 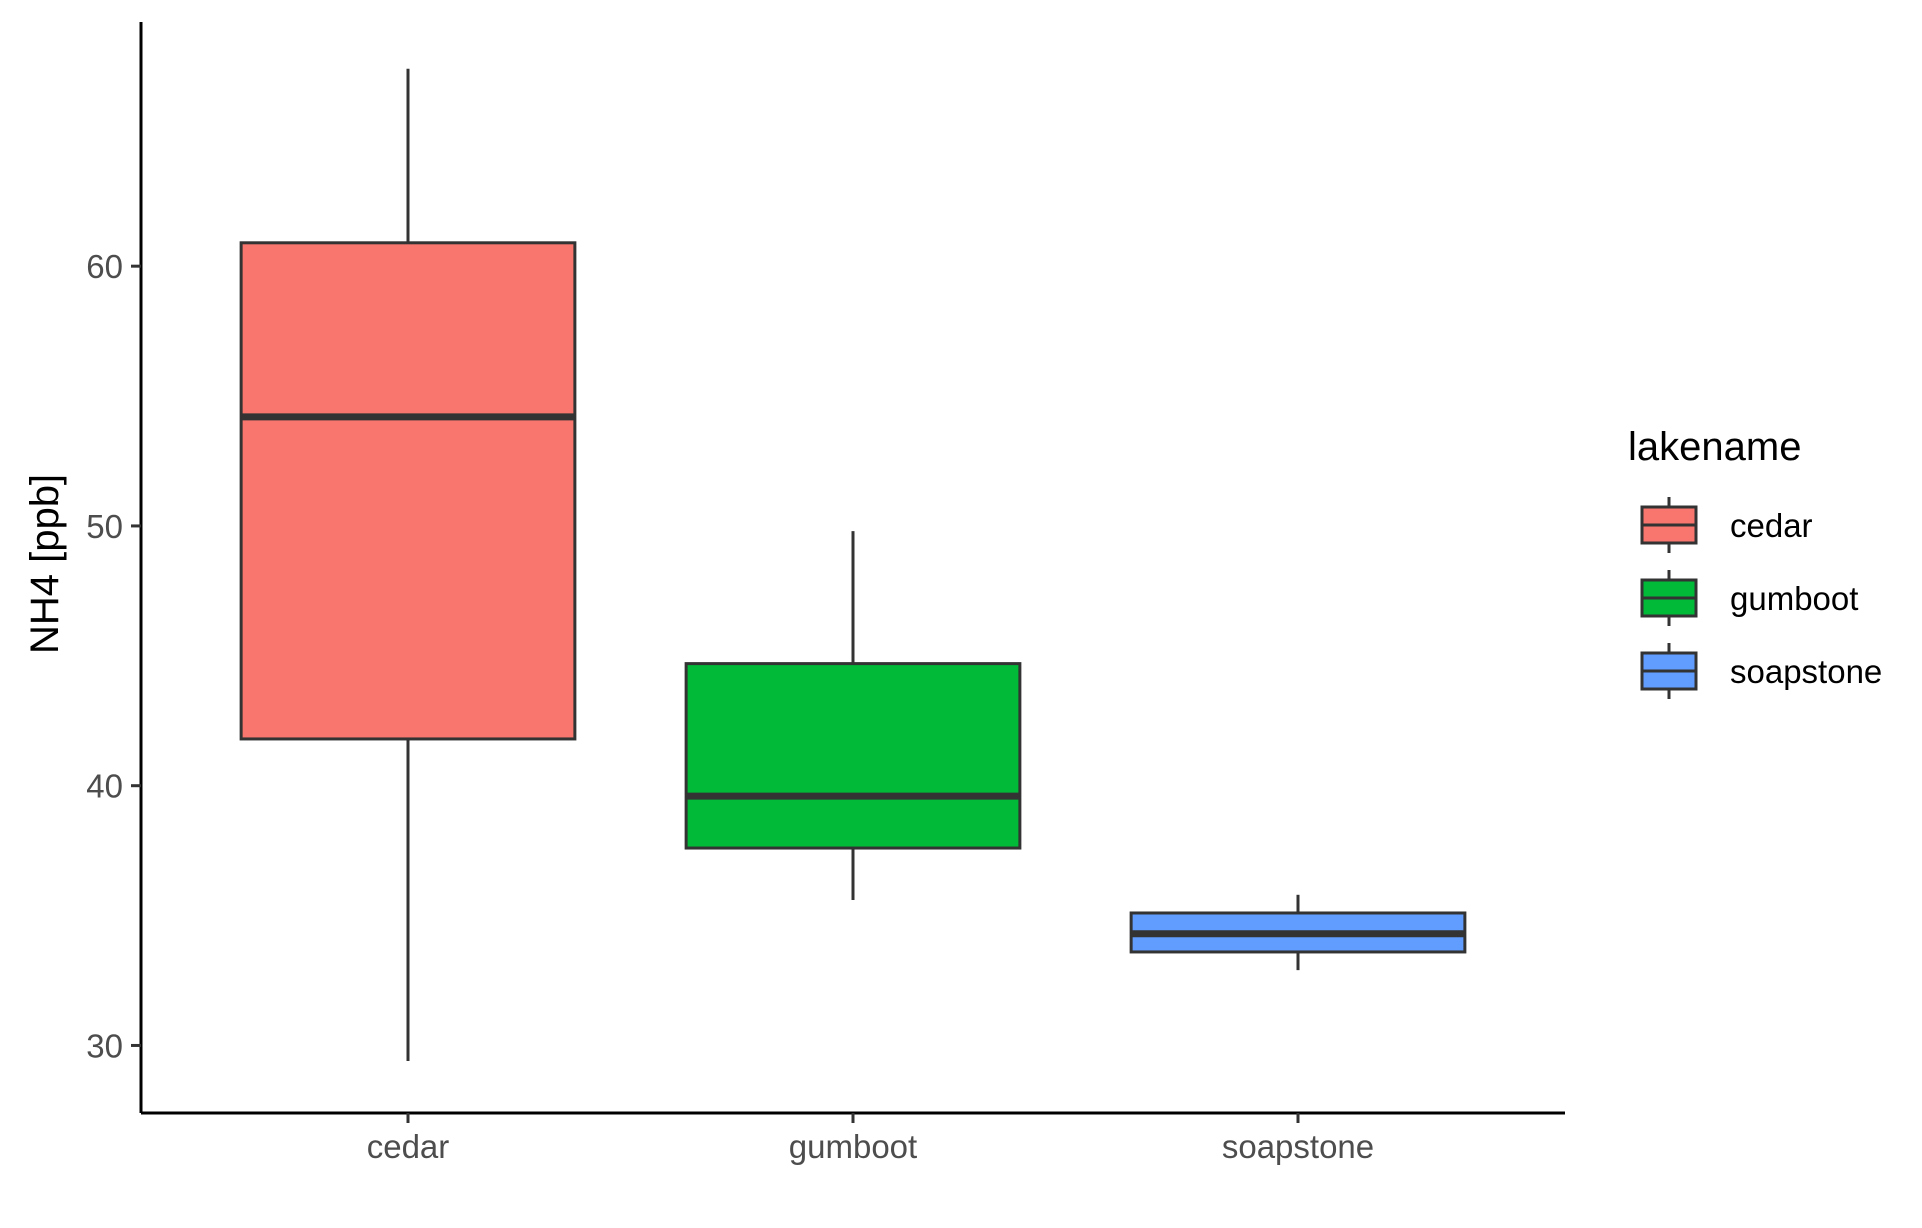 I want to click on legend-item-gumboot: gumboot, so click(x=1749, y=598).